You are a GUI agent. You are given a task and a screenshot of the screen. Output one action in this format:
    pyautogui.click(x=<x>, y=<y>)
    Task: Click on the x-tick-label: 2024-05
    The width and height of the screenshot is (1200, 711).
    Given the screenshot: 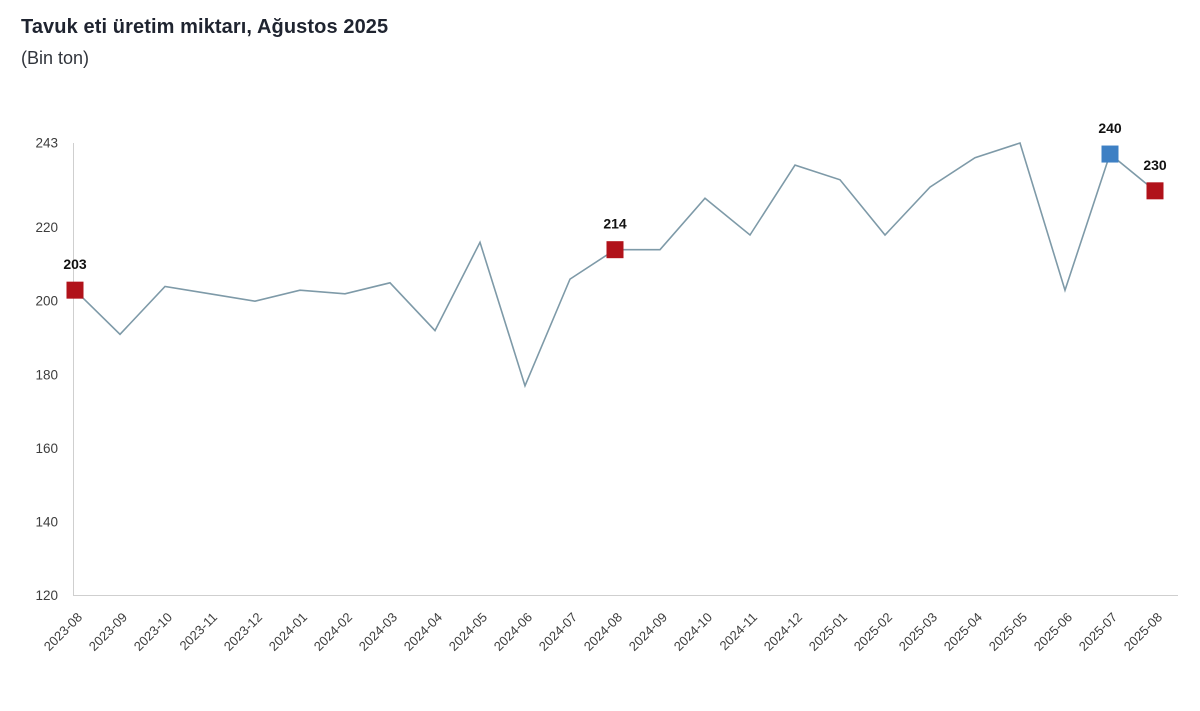 What is the action you would take?
    pyautogui.click(x=468, y=632)
    